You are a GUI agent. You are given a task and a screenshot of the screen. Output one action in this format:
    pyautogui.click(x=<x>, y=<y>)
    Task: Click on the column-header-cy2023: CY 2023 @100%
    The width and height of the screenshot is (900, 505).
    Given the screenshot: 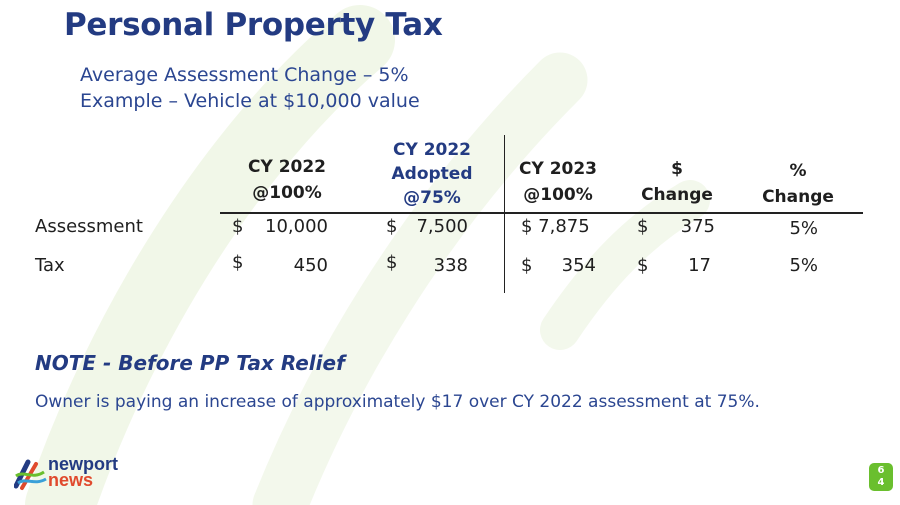 What is the action you would take?
    pyautogui.click(x=558, y=182)
    